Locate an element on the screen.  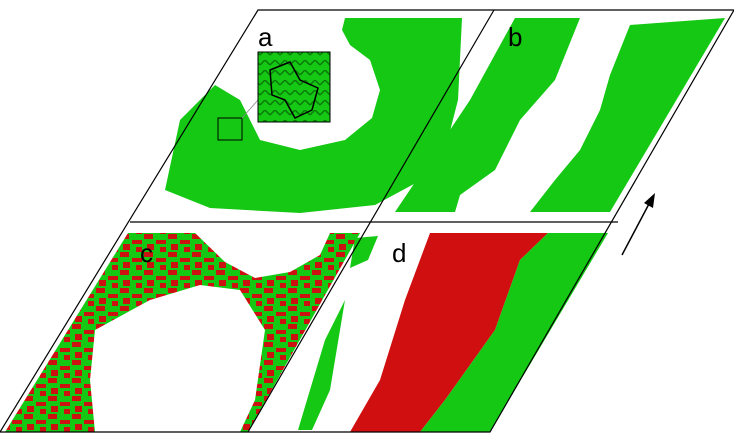
zoom-line is located at coordinates (250, 109).